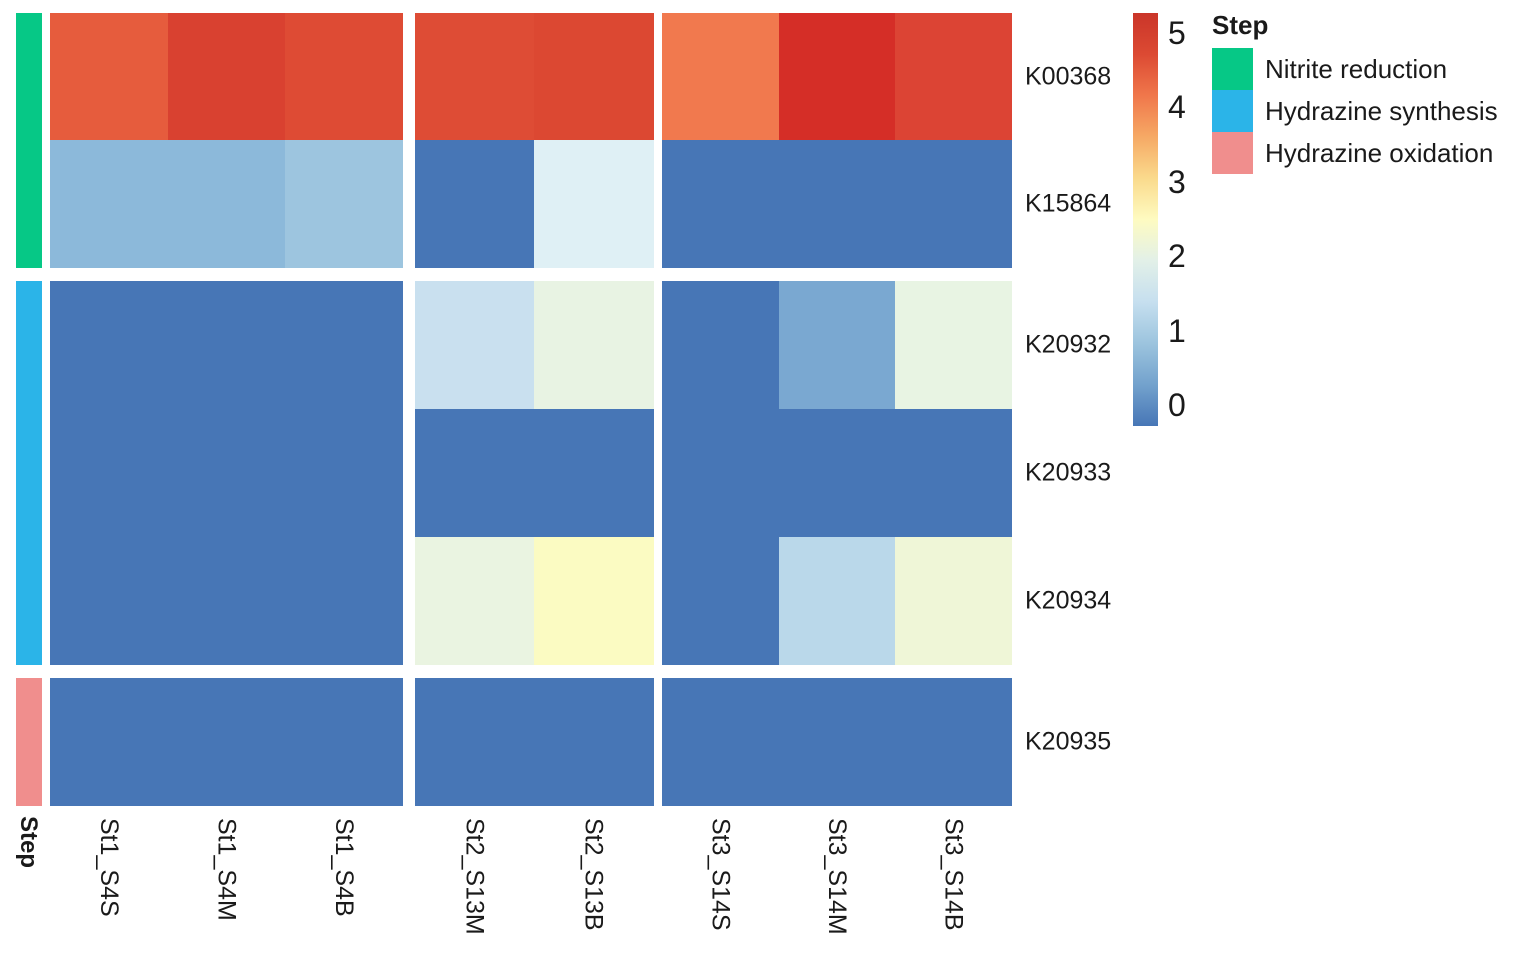 The width and height of the screenshot is (1536, 960). Describe the element at coordinates (1068, 741) in the screenshot. I see `row-label-K20935: K20935` at that location.